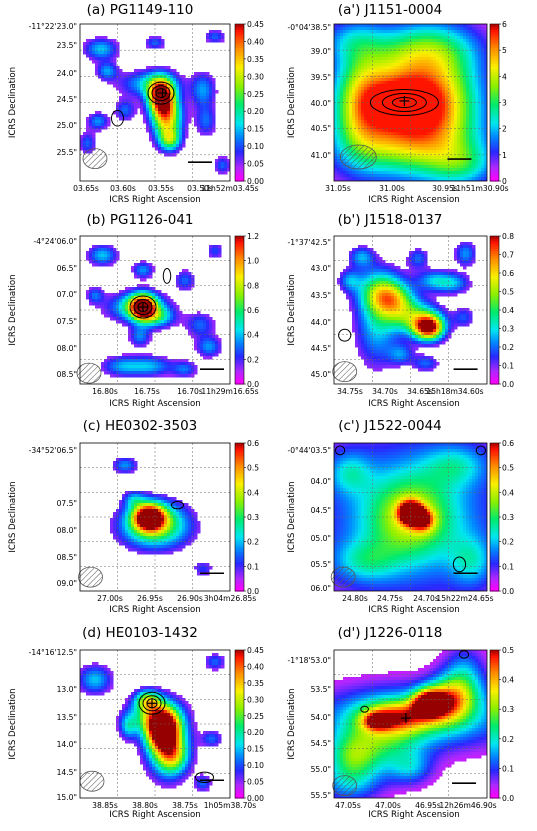 This screenshot has height=831, width=537. Describe the element at coordinates (67, 583) in the screenshot. I see `dec-tick-label: 09.0"` at that location.